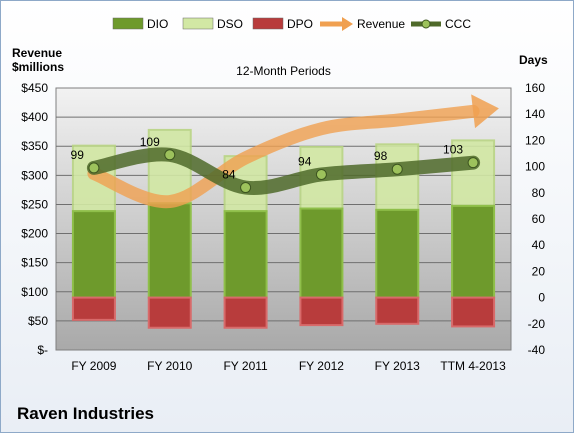  Describe the element at coordinates (539, 219) in the screenshot. I see `right-tick-label: 60` at that location.